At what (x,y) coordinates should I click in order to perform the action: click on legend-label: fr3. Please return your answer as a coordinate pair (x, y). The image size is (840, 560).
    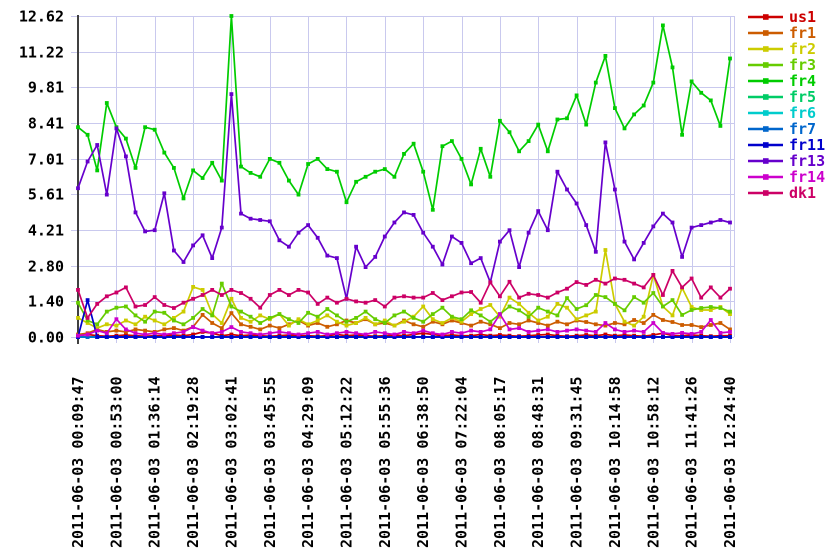
    Looking at the image, I should click on (802, 65).